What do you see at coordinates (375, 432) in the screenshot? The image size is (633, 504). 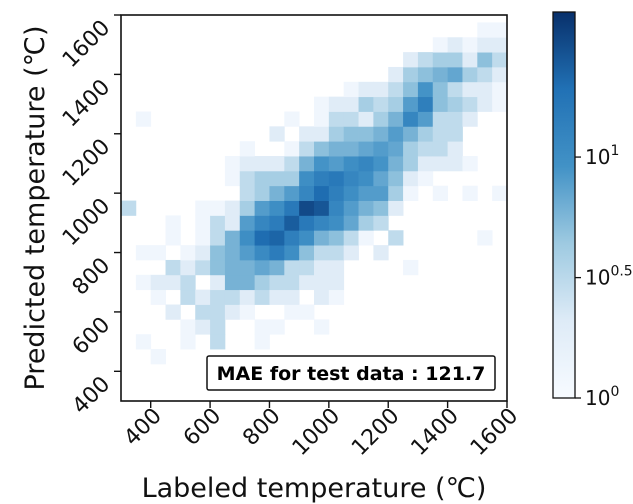 I see `x-tick-label: 1200` at bounding box center [375, 432].